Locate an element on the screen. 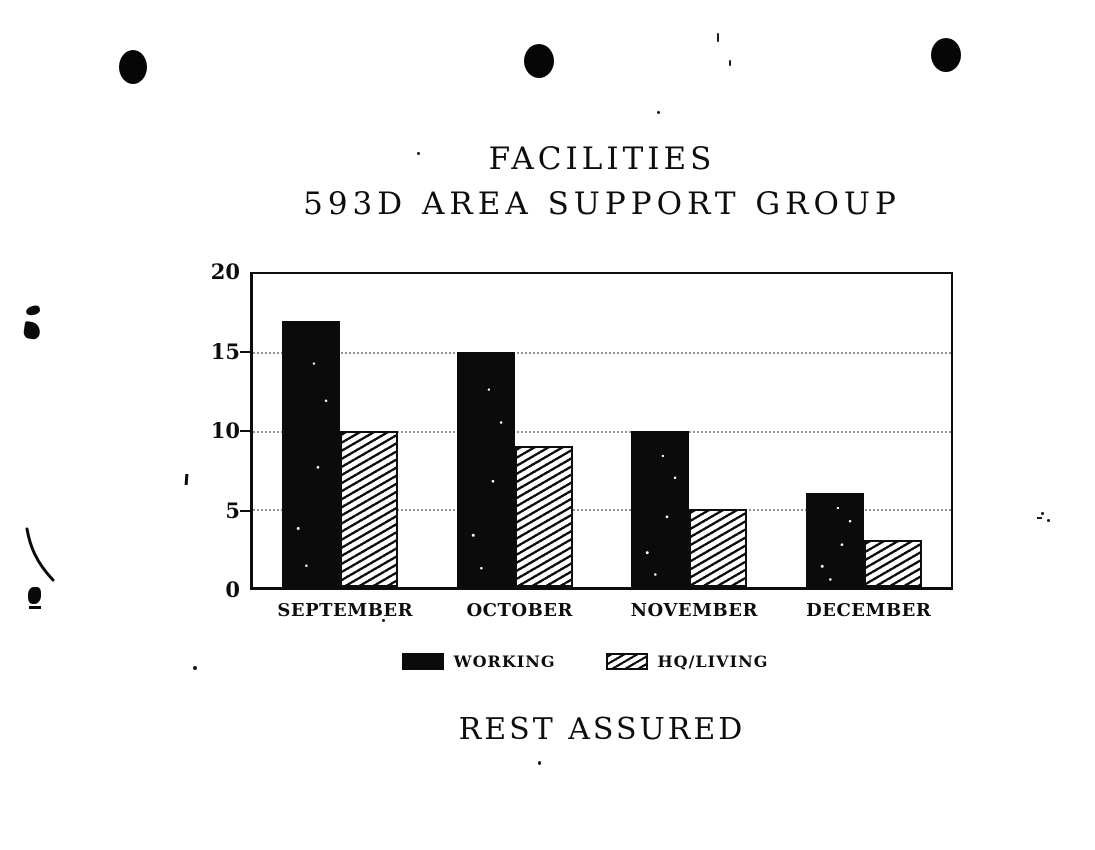 This screenshot has height=850, width=1095. y-tick-label: 15 is located at coordinates (225, 351).